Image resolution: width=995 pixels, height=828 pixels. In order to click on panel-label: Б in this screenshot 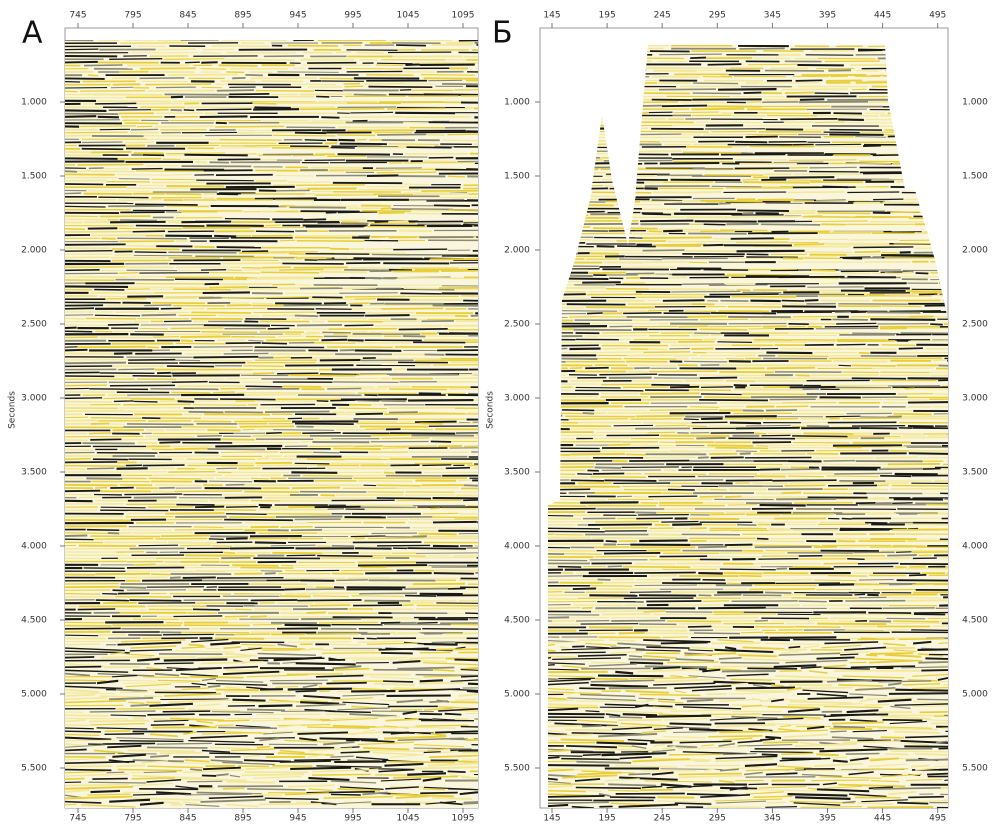, I will do `click(502, 33)`.